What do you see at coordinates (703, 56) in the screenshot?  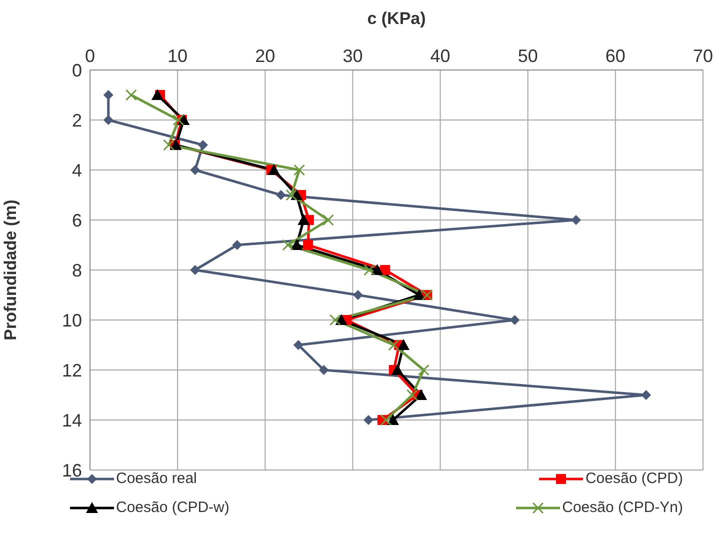 I see `x-tick-label: 70` at bounding box center [703, 56].